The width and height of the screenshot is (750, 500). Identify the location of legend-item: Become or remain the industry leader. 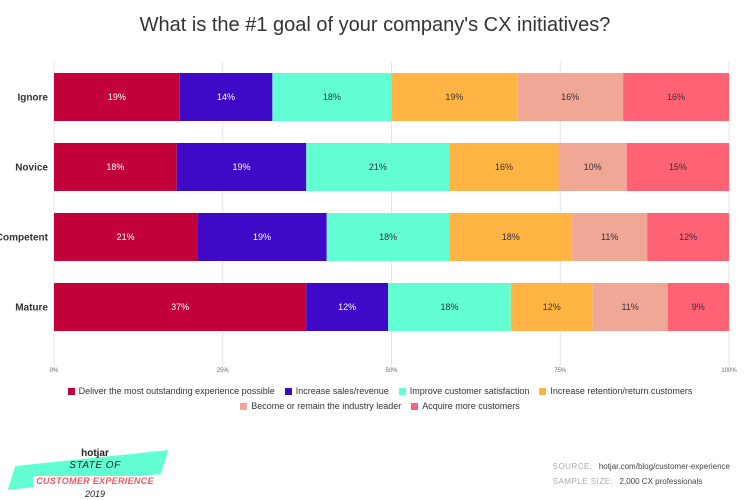
(320, 406).